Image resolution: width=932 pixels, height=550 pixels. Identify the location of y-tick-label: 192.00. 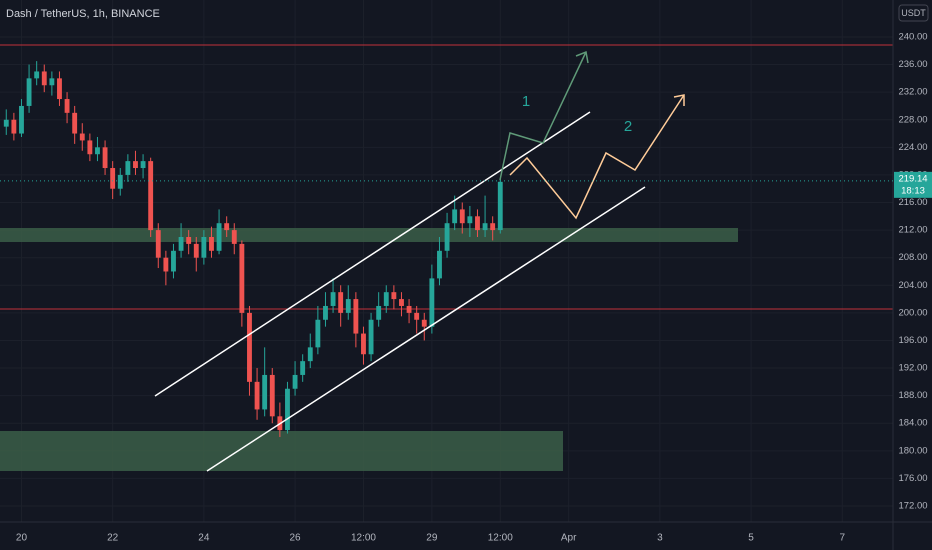
(912, 368).